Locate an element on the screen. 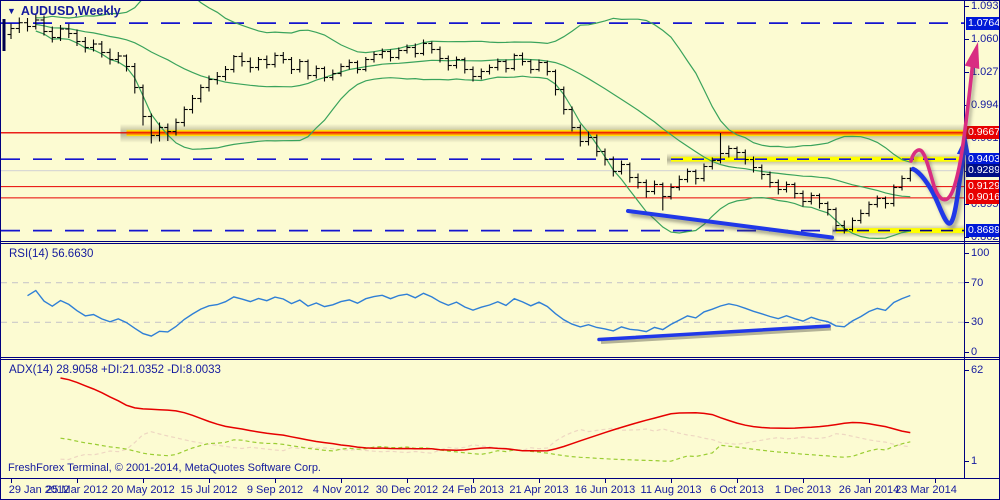  date-label: 23 Mar 2014 is located at coordinates (926, 490).